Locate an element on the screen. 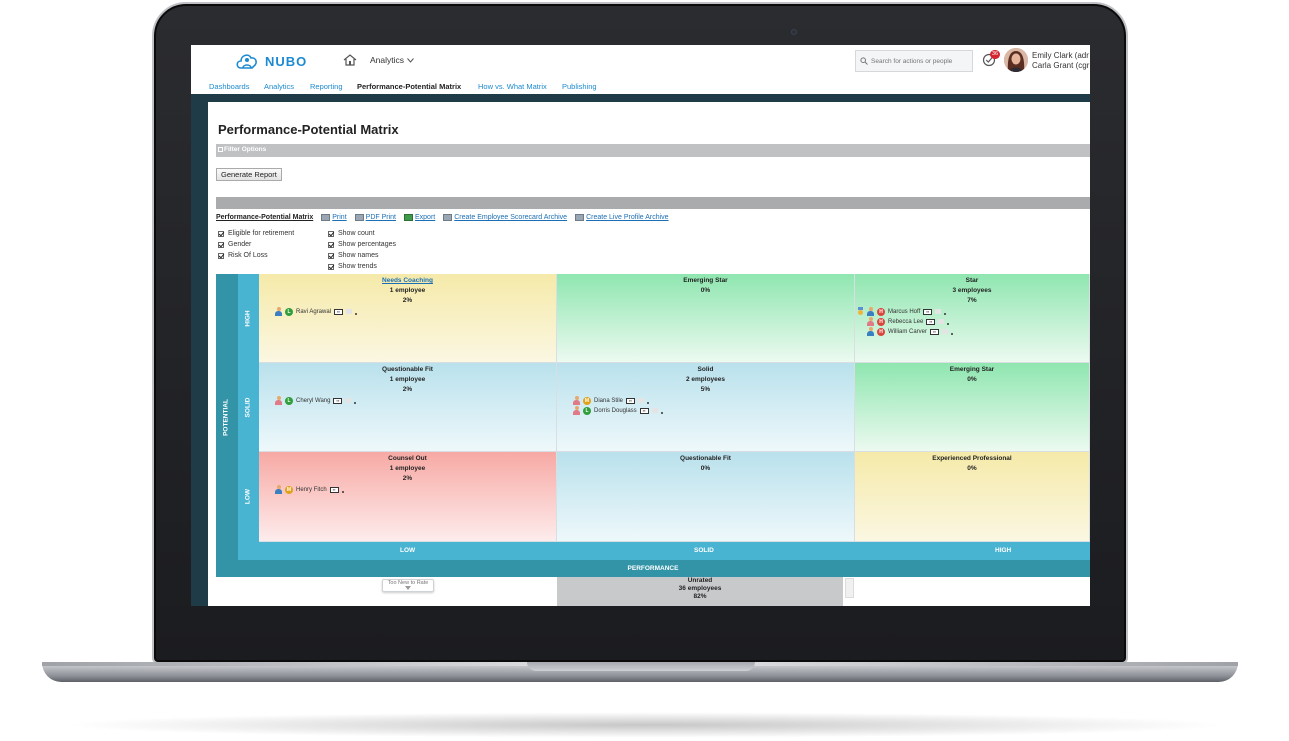  too-new-to-rate-dropdown: Too New to Rate is located at coordinates (408, 585).